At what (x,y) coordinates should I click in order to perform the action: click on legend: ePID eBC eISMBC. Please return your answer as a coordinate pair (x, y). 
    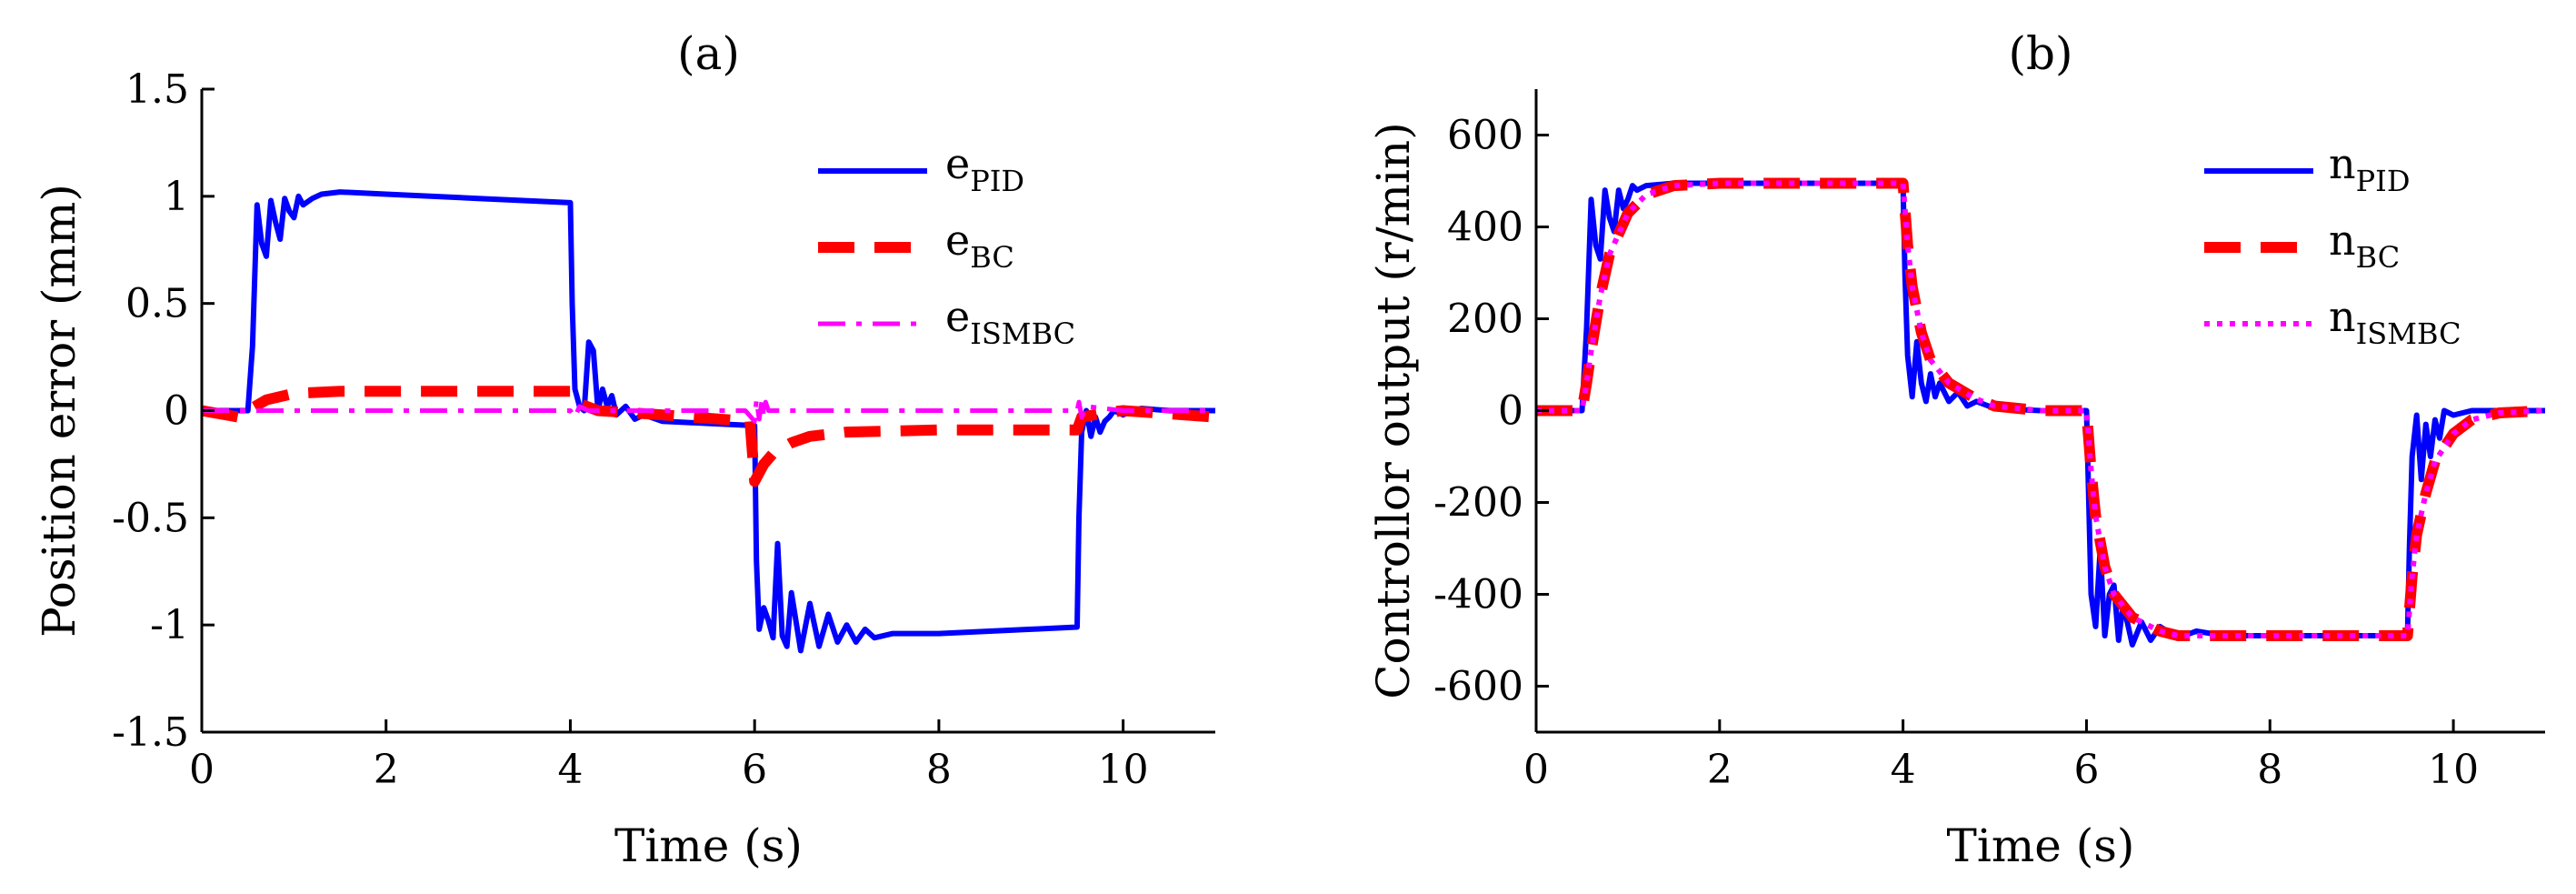
    Looking at the image, I should click on (946, 245).